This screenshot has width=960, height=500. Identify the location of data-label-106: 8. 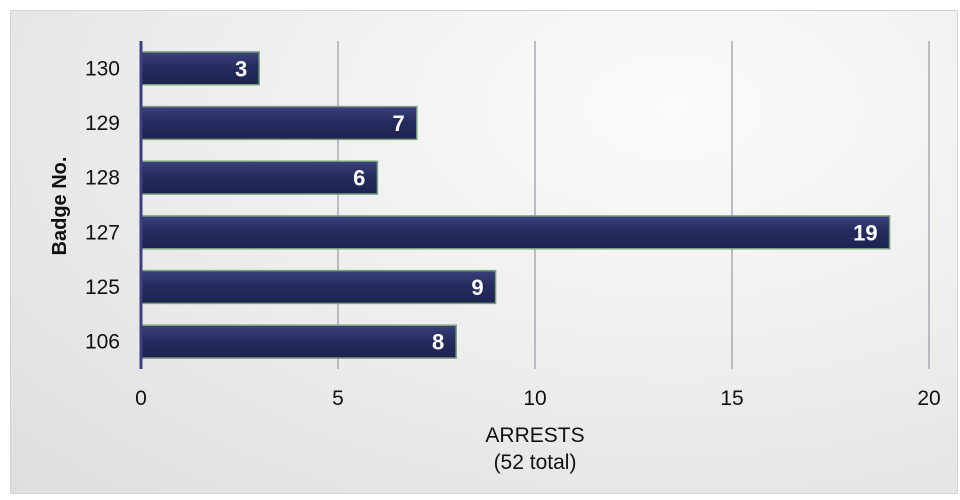
(438, 342).